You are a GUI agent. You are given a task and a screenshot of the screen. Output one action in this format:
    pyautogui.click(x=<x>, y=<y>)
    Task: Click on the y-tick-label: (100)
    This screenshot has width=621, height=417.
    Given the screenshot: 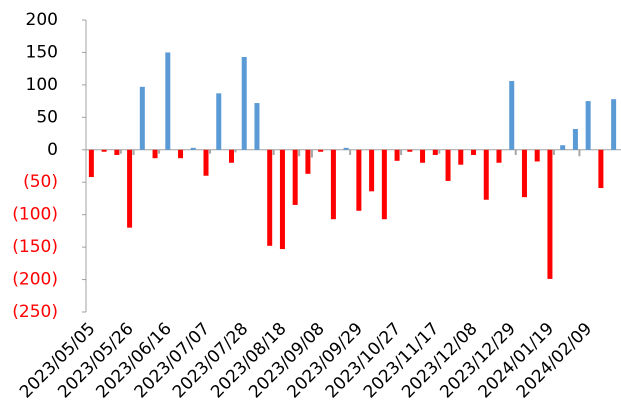 What is the action you would take?
    pyautogui.click(x=35, y=215)
    